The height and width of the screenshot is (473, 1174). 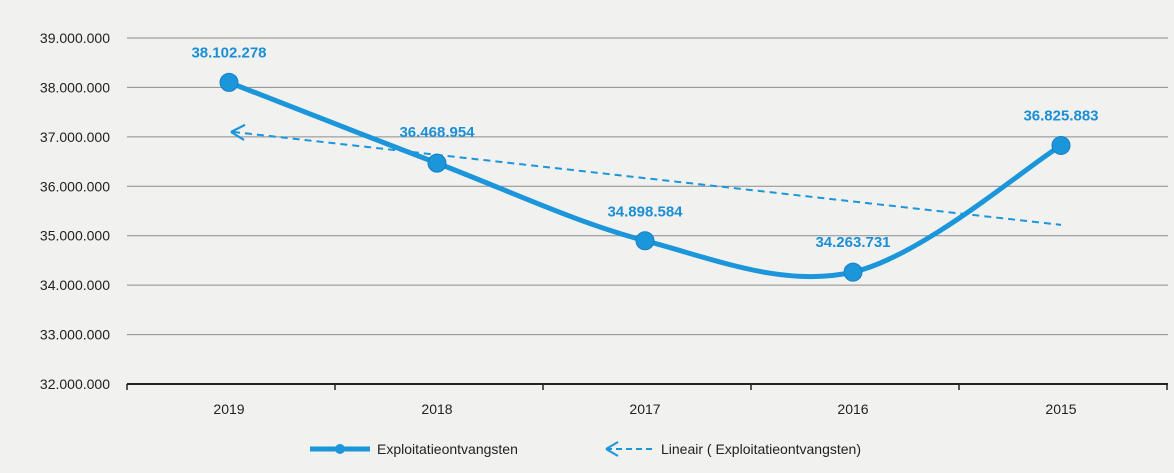 What do you see at coordinates (75, 186) in the screenshot?
I see `y-tick-label: 36.000.000` at bounding box center [75, 186].